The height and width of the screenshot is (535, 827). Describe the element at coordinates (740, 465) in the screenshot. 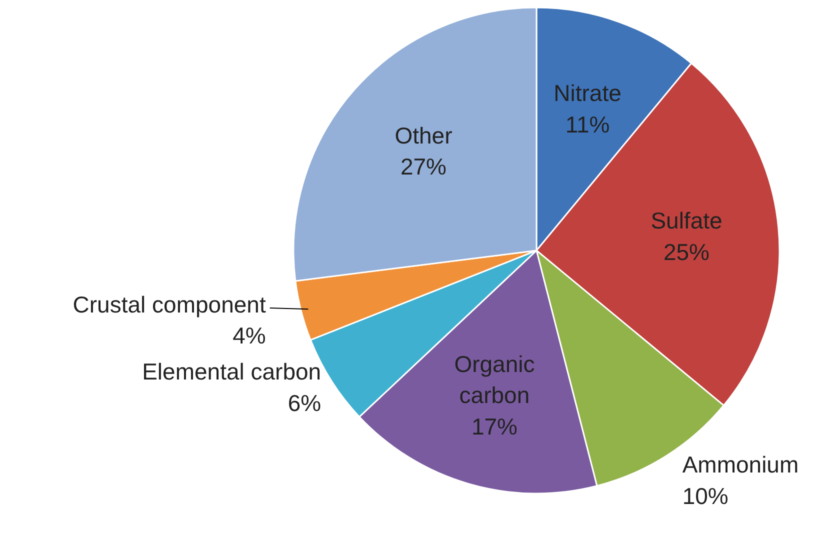

I see `slice-label: Ammonium` at that location.